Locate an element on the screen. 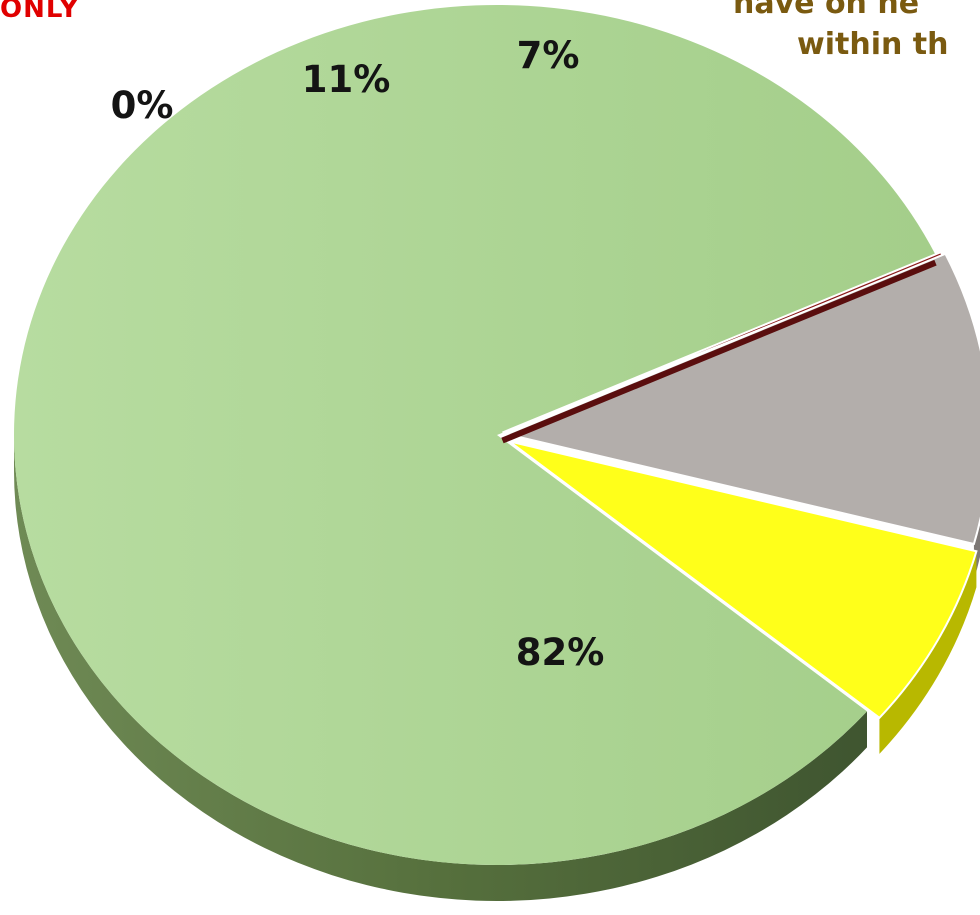 Image resolution: width=980 pixels, height=915 pixels. pie-slice-side-7pct is located at coordinates (928, 652).